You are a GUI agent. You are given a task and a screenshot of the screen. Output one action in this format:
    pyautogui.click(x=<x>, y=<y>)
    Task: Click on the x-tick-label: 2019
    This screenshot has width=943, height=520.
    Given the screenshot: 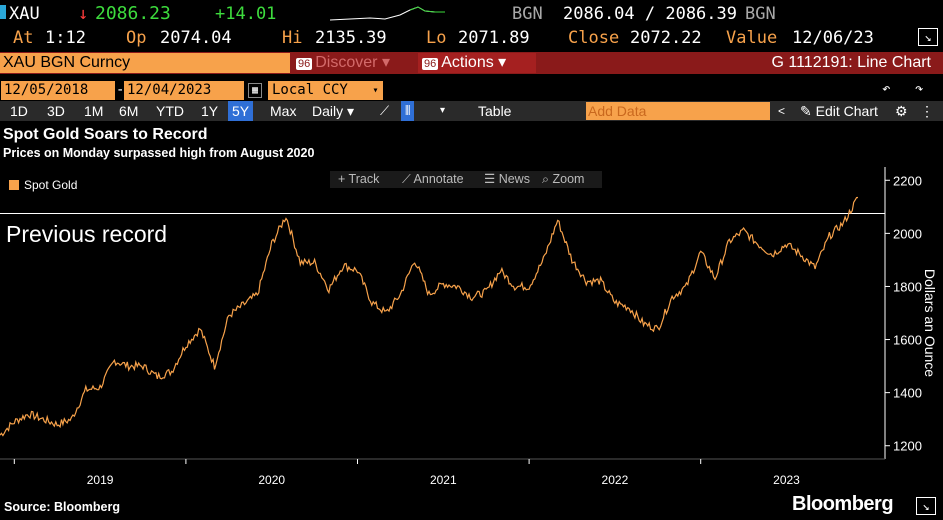 What is the action you would take?
    pyautogui.click(x=100, y=480)
    